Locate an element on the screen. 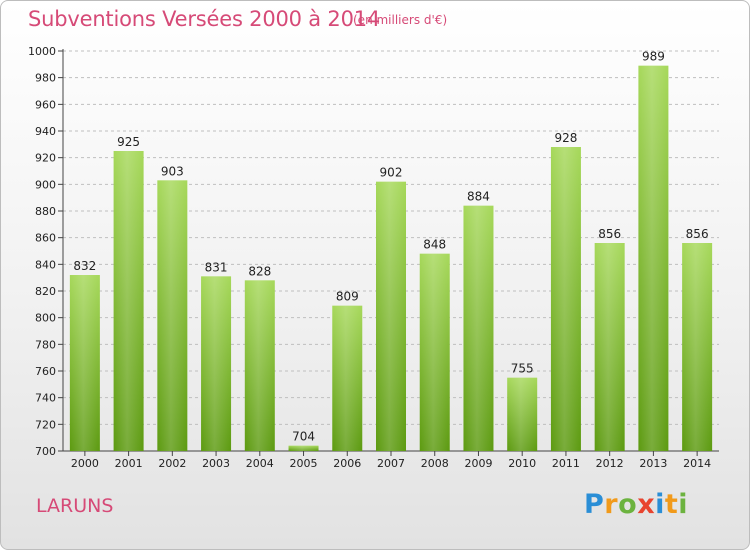 This screenshot has width=750, height=550. y-tick-label: 780 is located at coordinates (45, 344).